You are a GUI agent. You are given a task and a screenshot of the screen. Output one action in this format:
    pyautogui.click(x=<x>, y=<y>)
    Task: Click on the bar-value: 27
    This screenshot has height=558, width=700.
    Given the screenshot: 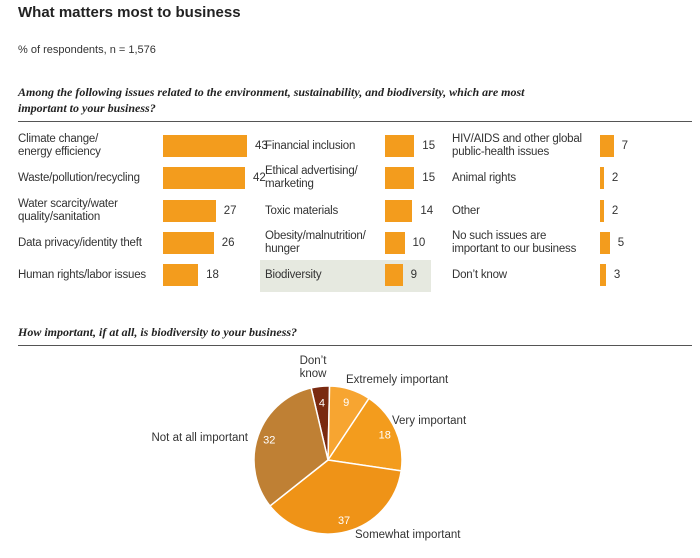 What is the action you would take?
    pyautogui.click(x=230, y=211)
    